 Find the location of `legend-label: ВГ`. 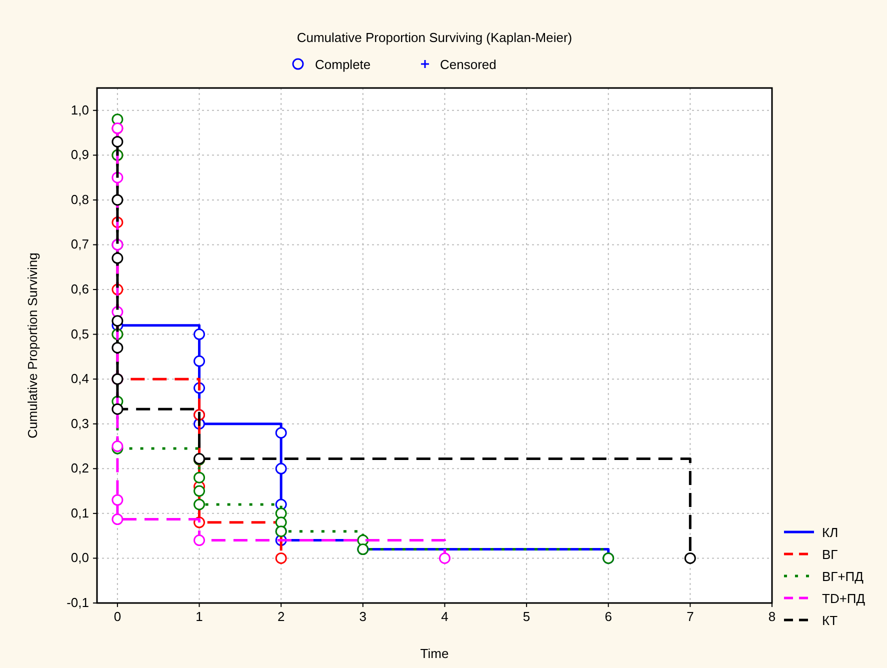

legend-label: ВГ is located at coordinates (830, 554).